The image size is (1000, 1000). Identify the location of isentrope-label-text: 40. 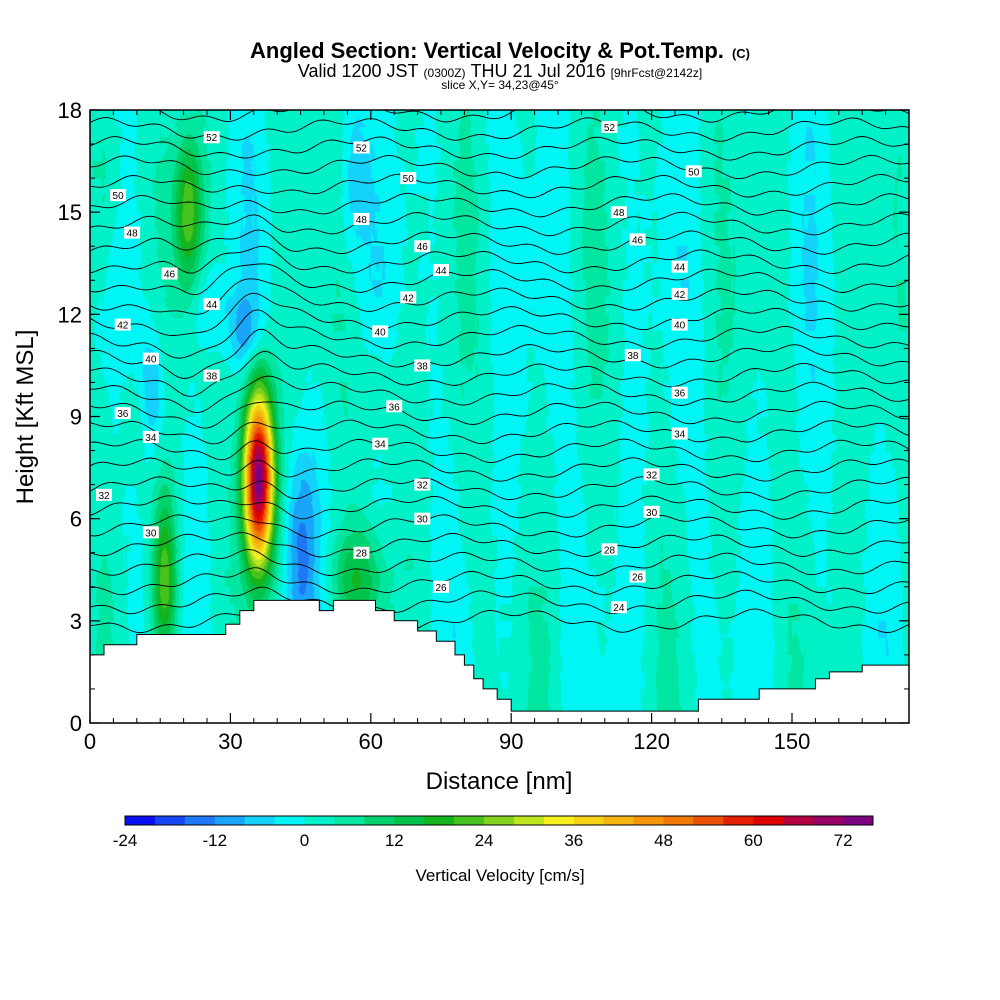
(680, 326).